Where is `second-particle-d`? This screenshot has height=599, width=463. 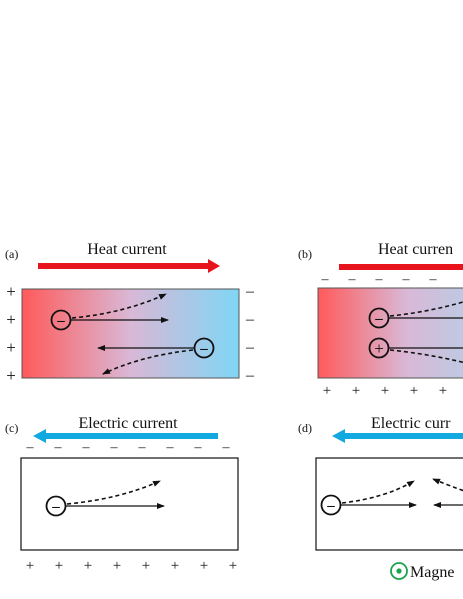 second-particle-d is located at coordinates (447, 493).